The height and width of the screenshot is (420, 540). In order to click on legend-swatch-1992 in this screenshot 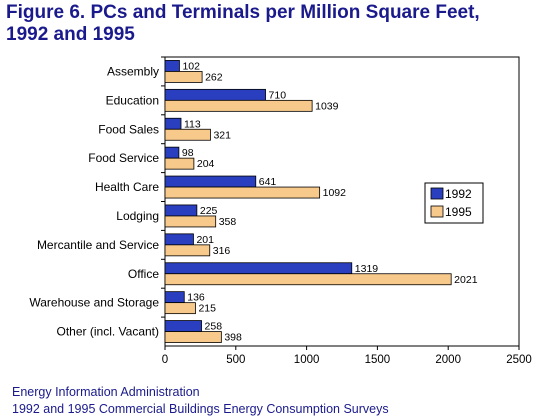, I will do `click(437, 193)`.